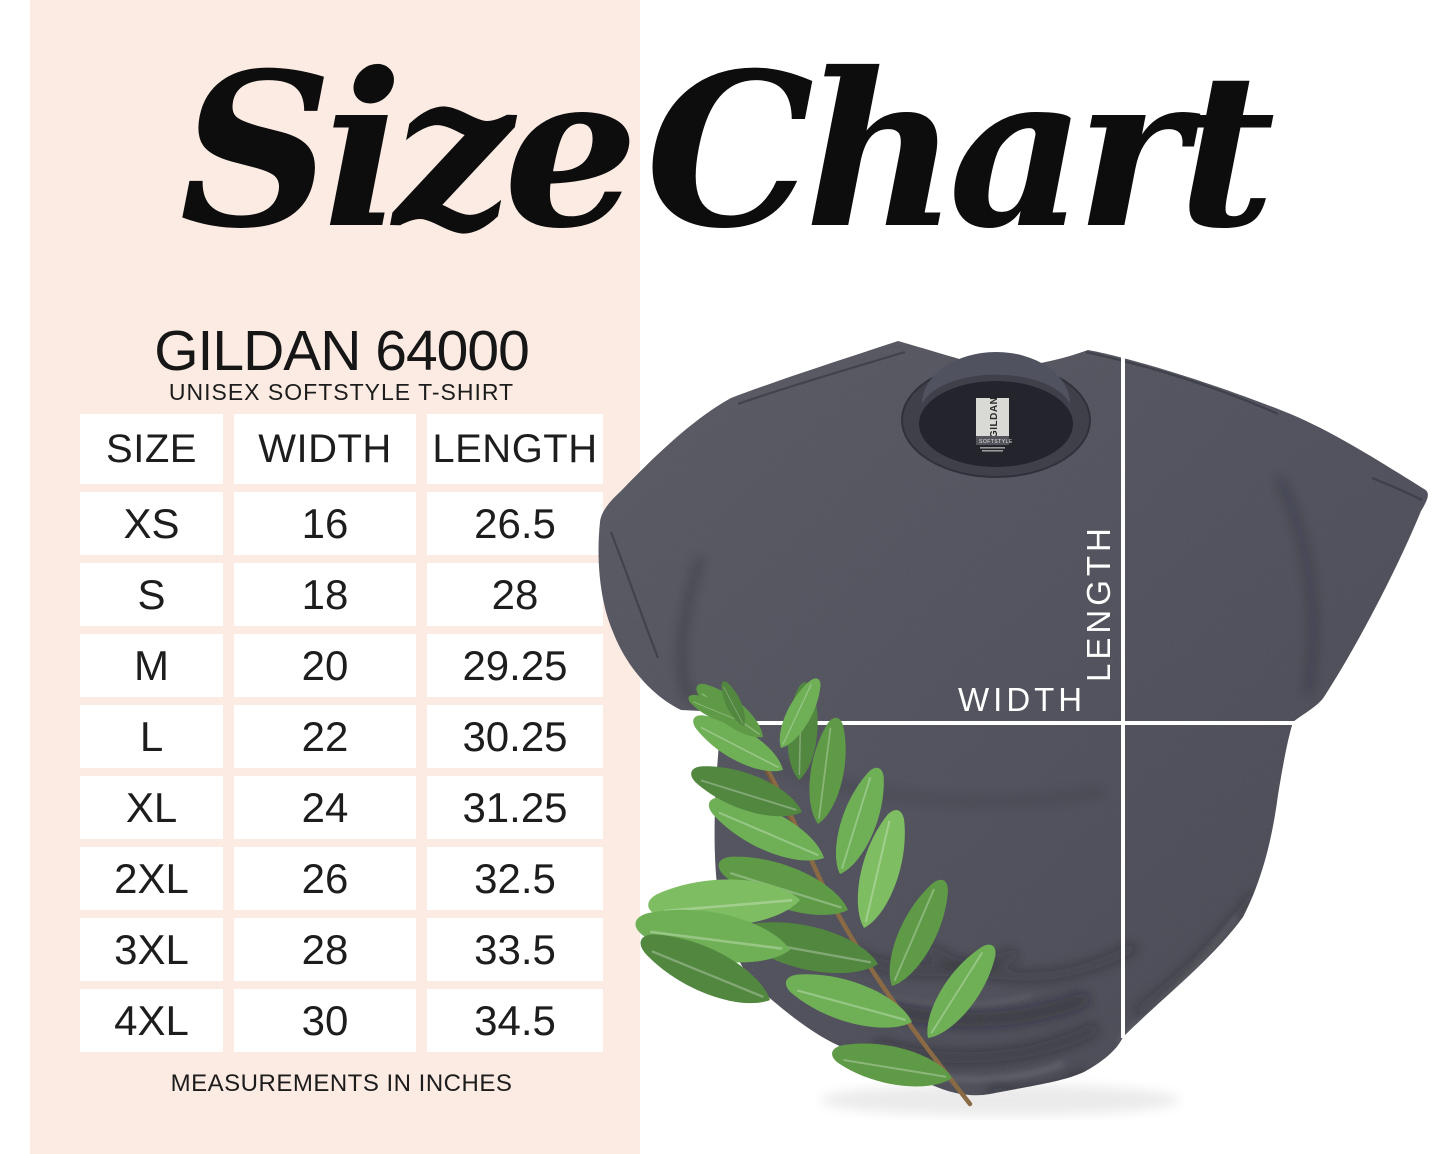 The width and height of the screenshot is (1445, 1154). I want to click on width-cell: 20, so click(325, 665).